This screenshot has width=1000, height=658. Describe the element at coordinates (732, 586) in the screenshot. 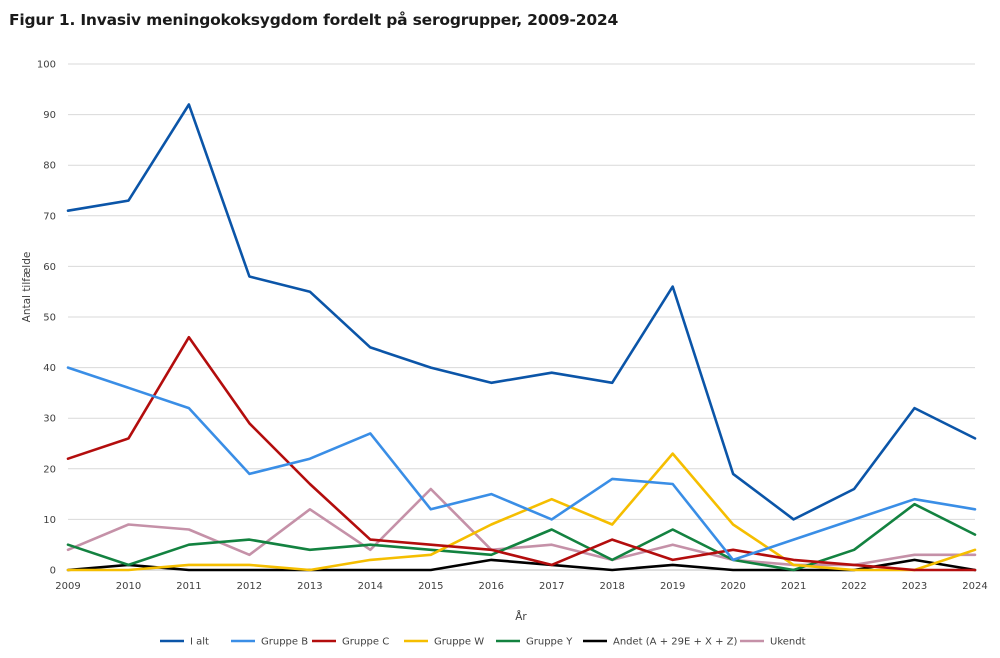

I see `x-tick-label: 2020` at that location.